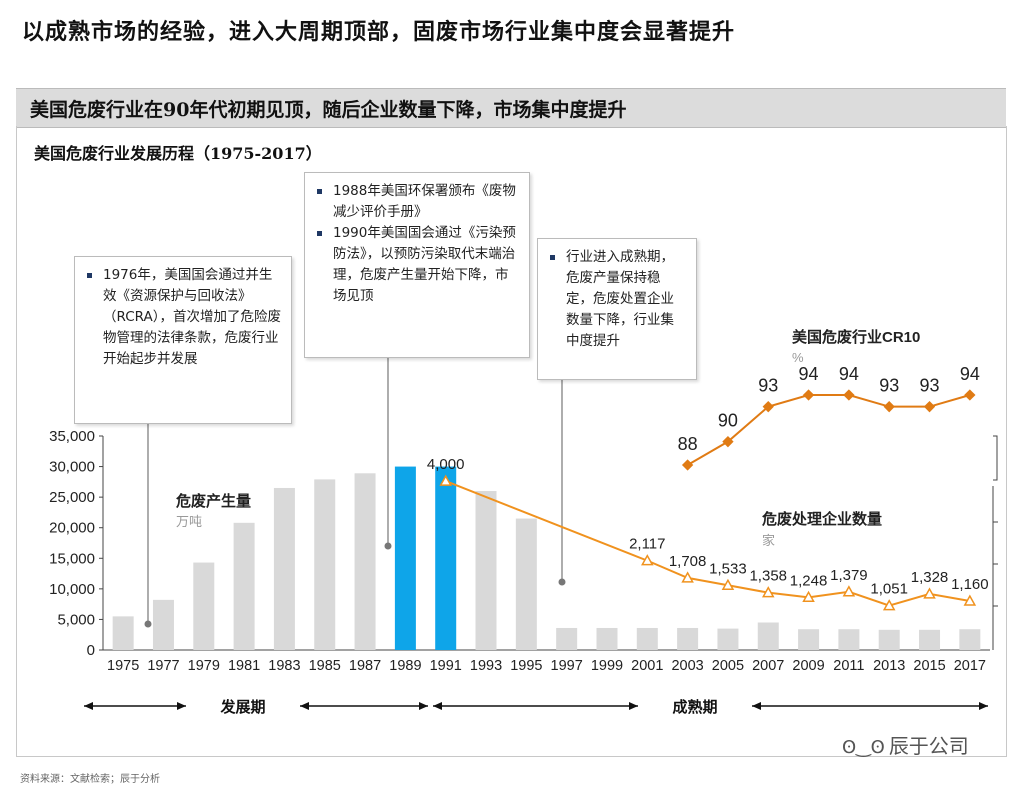  Describe the element at coordinates (446, 666) in the screenshot. I see `x-tick-label: 1991` at that location.